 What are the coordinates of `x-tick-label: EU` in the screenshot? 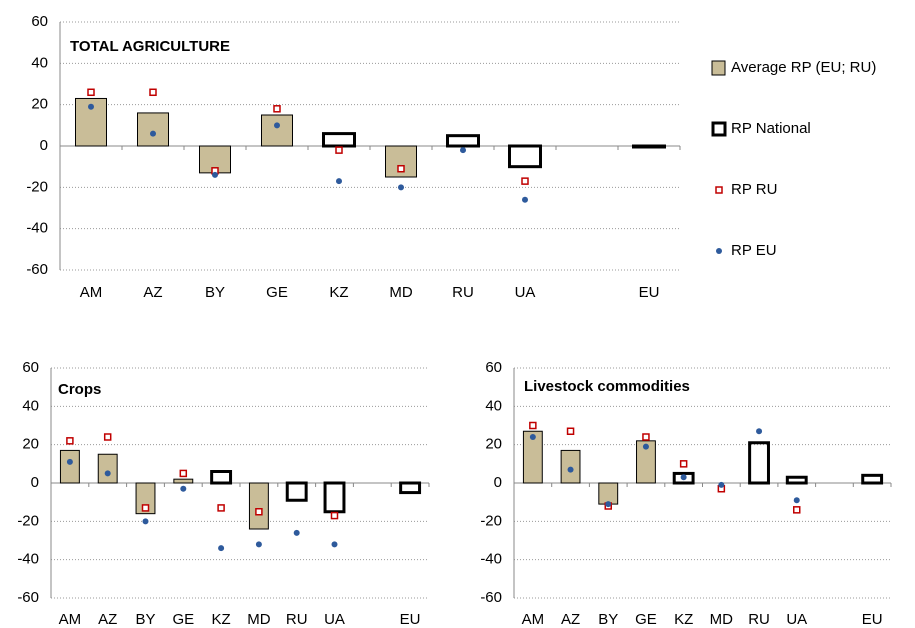 It's located at (649, 292).